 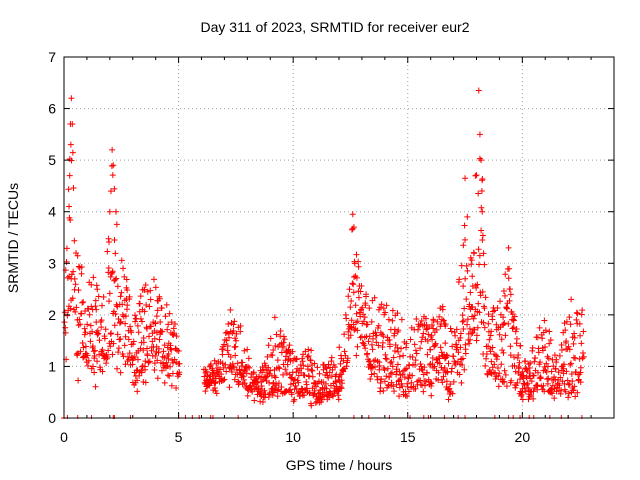 What do you see at coordinates (52, 418) in the screenshot?
I see `y-tick-label-0: 0` at bounding box center [52, 418].